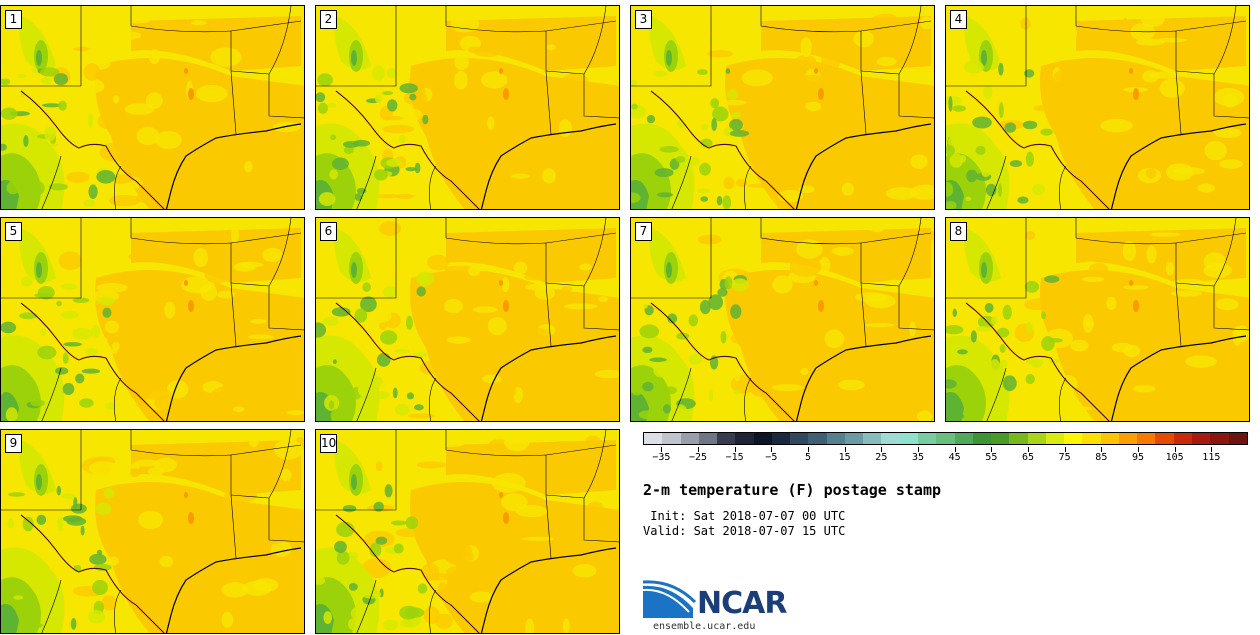 The width and height of the screenshot is (1260, 635). I want to click on colorbar-tick-label: 15, so click(844, 457).